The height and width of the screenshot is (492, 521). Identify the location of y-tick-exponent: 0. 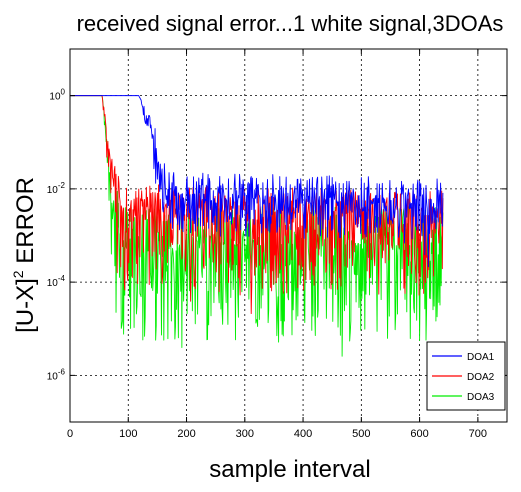
(63, 92).